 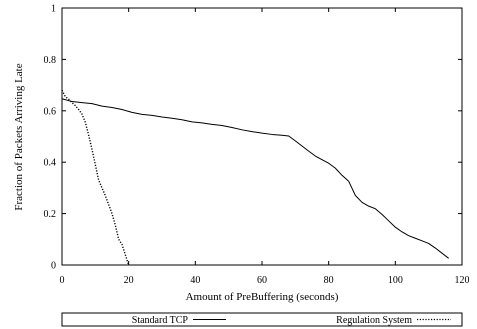 What do you see at coordinates (374, 320) in the screenshot?
I see `legend-label-regulation-system: Regulation System` at bounding box center [374, 320].